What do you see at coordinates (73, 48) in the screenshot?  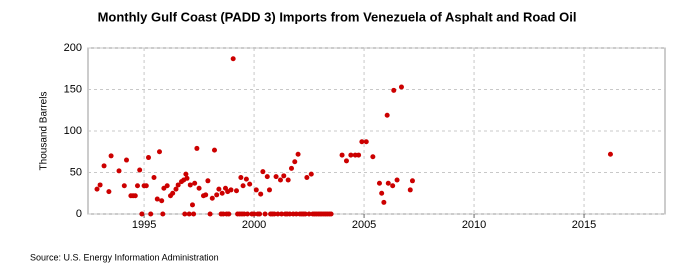 I see `y-tick-label: 200` at bounding box center [73, 48].